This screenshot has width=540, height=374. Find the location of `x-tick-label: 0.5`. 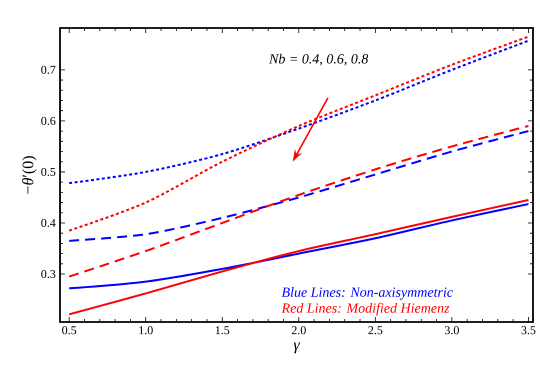

x-tick-label: 0.5 is located at coordinates (69, 330).